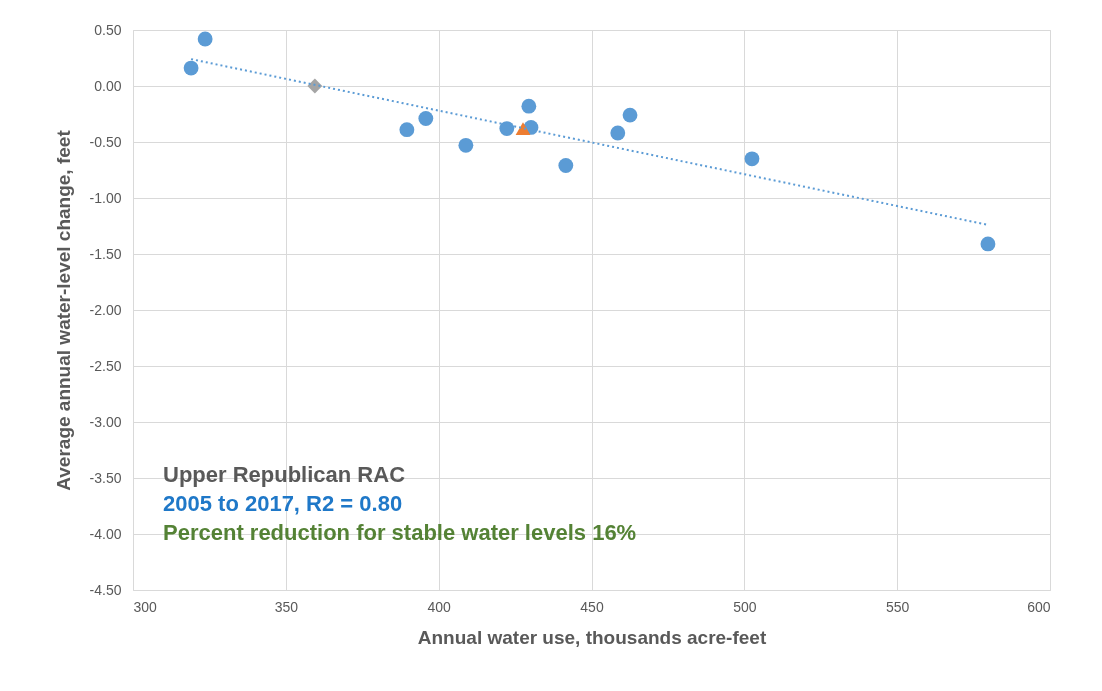 The width and height of the screenshot is (1102, 691). I want to click on y-tick-label: -0.50, so click(105, 141).